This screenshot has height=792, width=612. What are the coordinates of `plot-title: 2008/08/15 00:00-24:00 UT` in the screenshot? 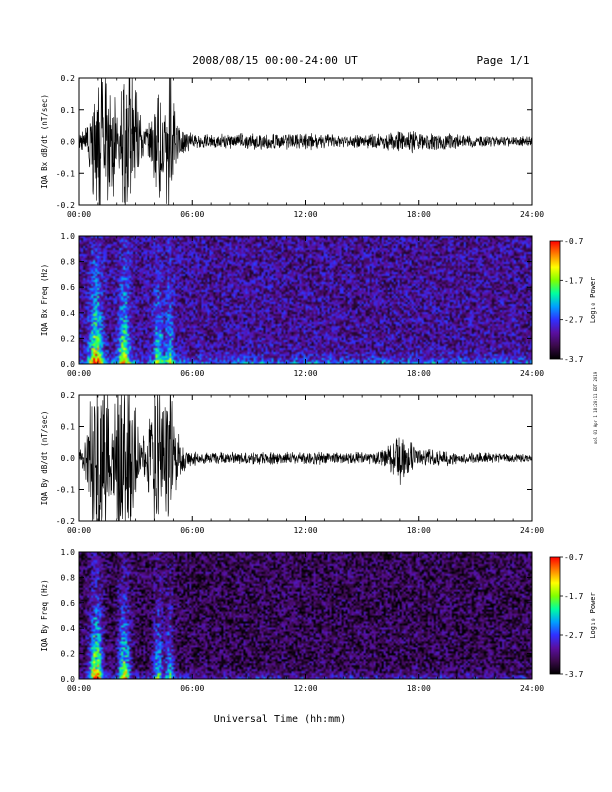 It's located at (275, 60).